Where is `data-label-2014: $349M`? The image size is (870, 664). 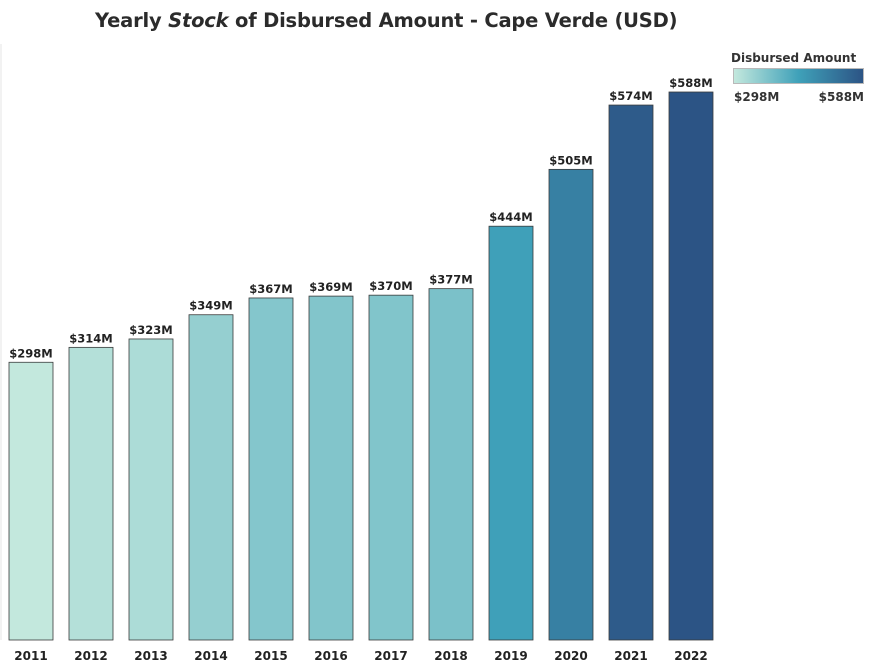
data-label-2014: $349M is located at coordinates (210, 306).